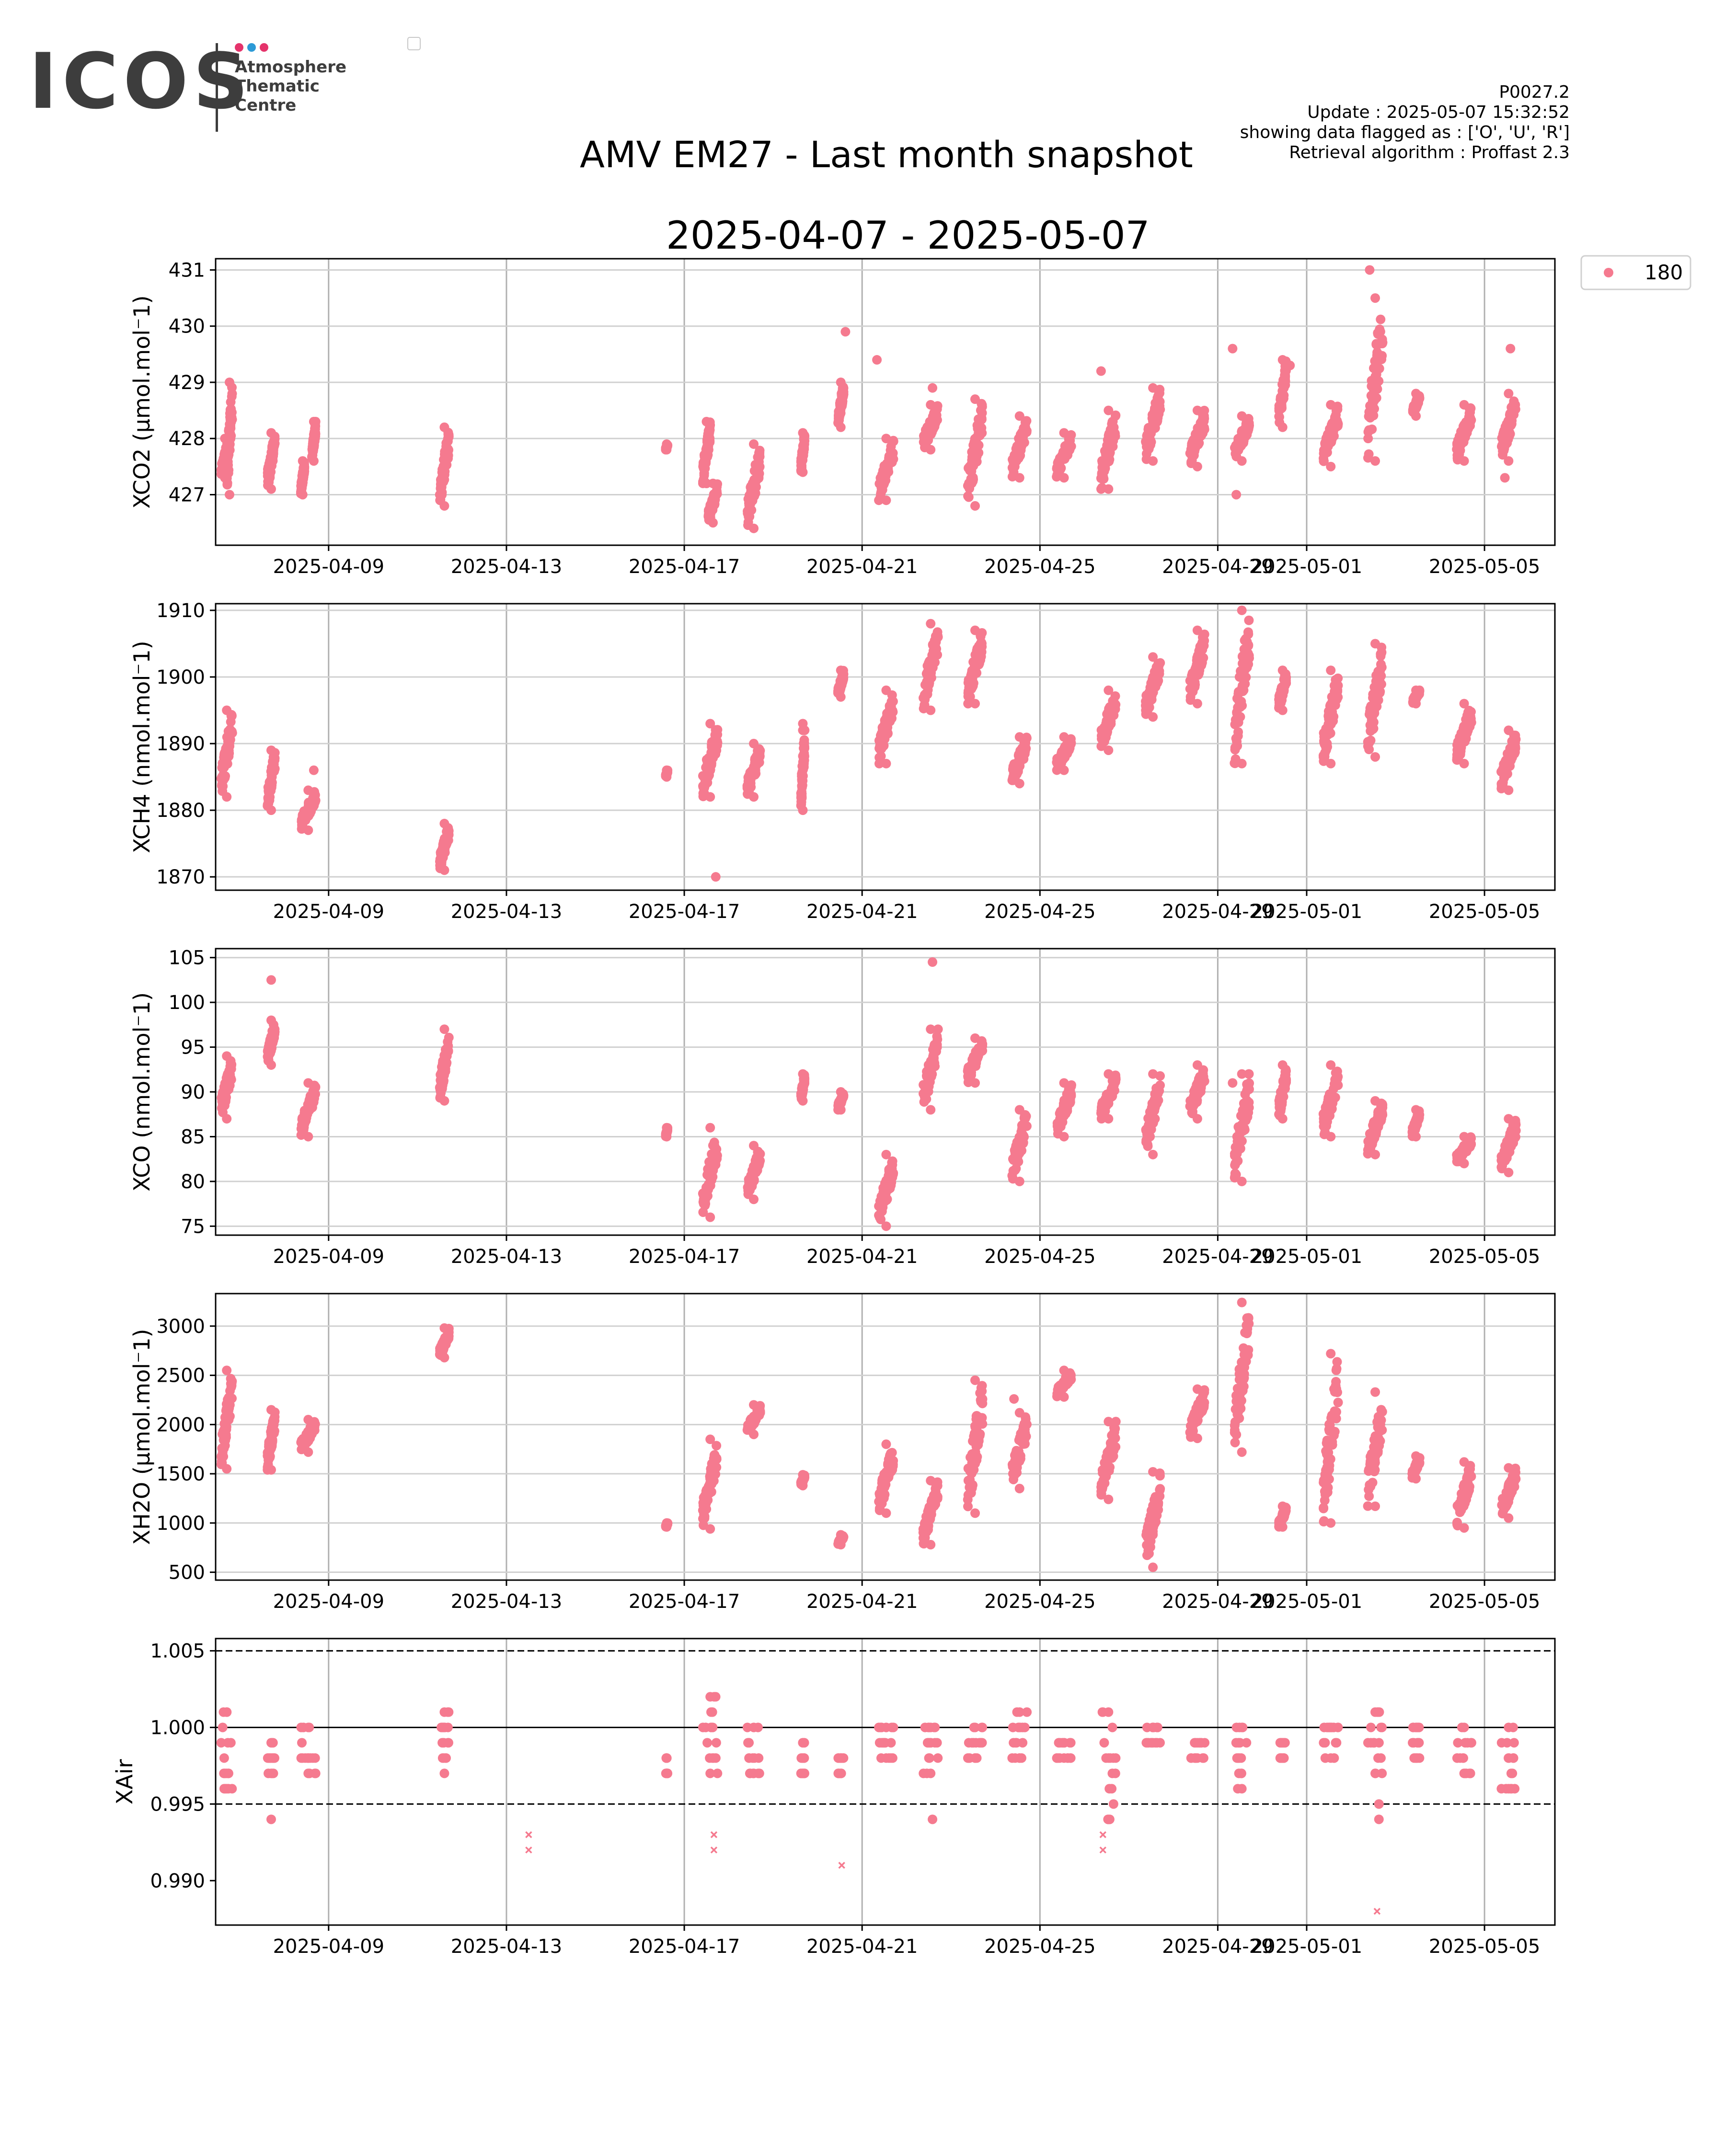  Describe the element at coordinates (328, 1257) in the screenshot. I see `x-tick-label: 2025-04-09` at that location.